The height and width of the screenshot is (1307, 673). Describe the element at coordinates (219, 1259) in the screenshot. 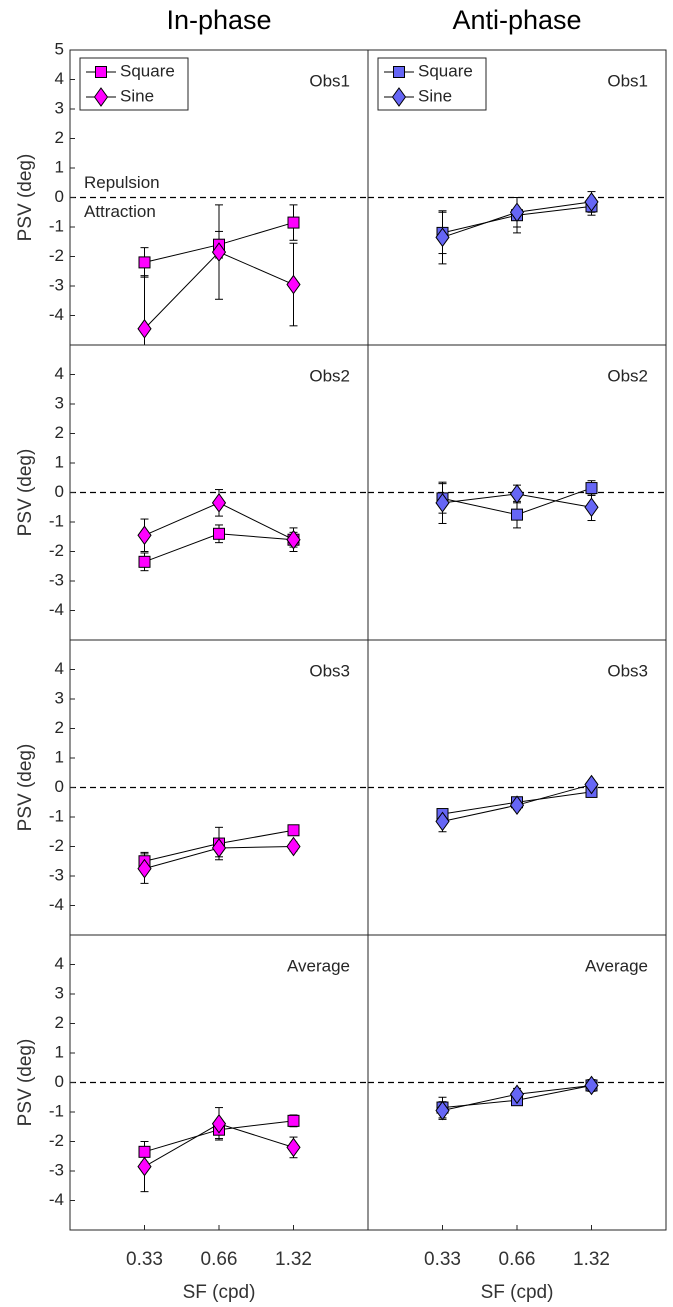

I see `x-tick-label: 0.66` at that location.